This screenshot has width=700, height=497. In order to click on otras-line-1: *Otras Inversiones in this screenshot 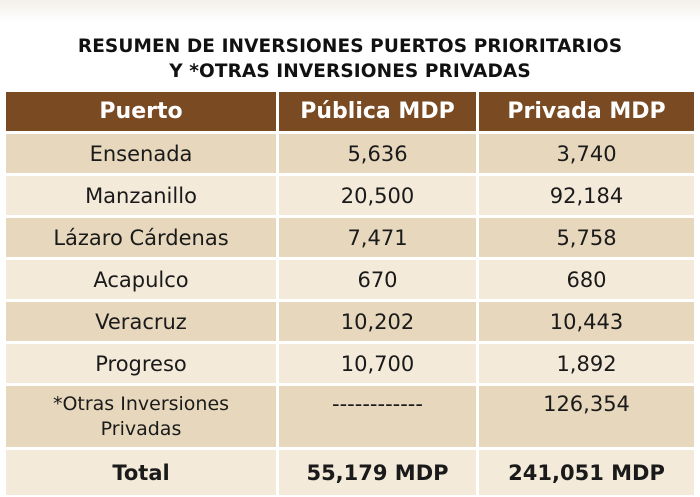, I will do `click(141, 403)`.